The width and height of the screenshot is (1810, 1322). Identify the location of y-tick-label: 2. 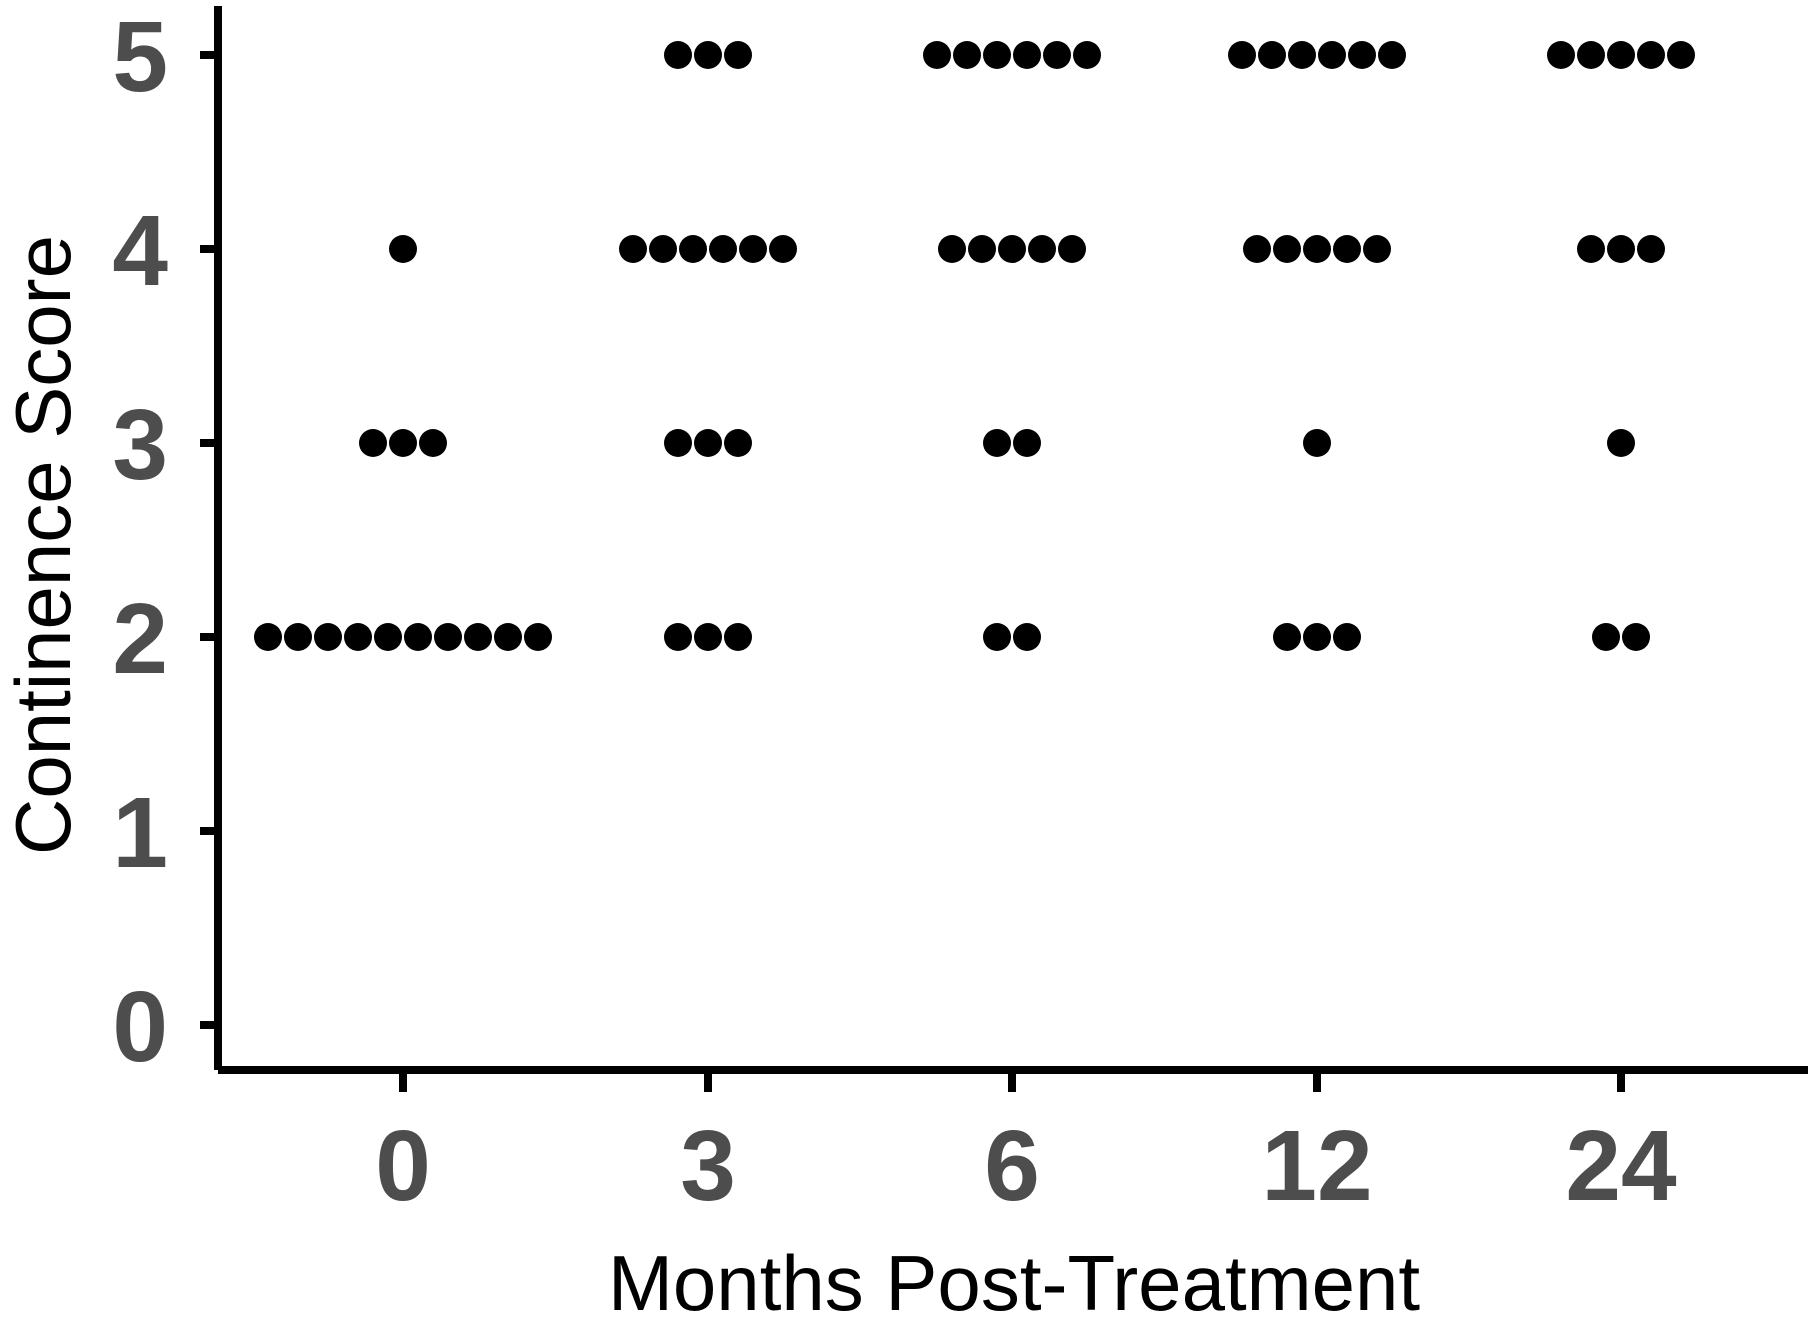
(140, 639).